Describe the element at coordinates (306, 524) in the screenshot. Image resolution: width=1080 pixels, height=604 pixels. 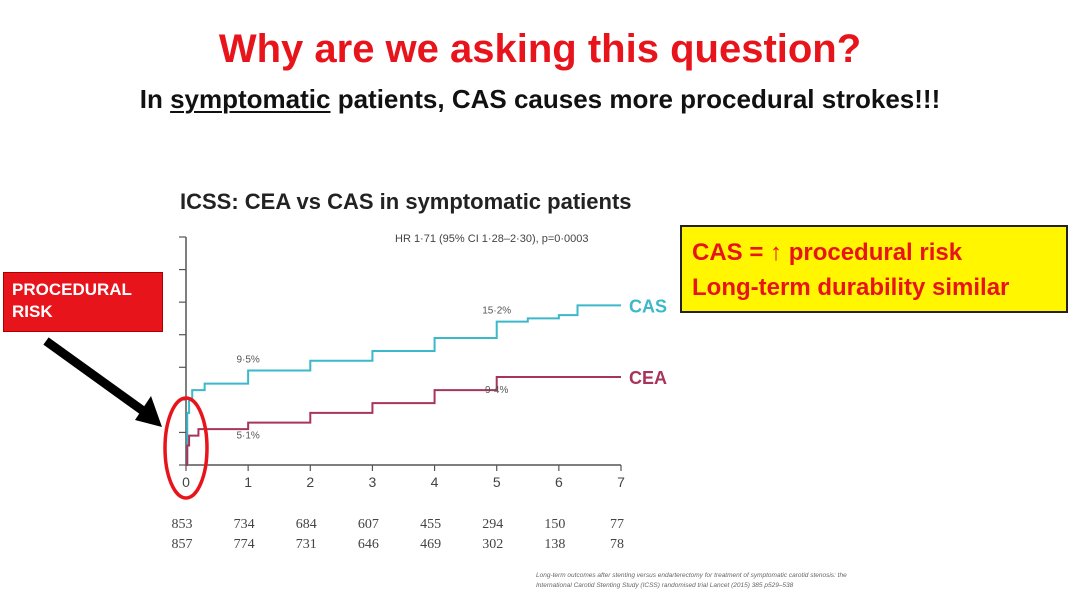
I see `at-risk-cell: 684` at that location.